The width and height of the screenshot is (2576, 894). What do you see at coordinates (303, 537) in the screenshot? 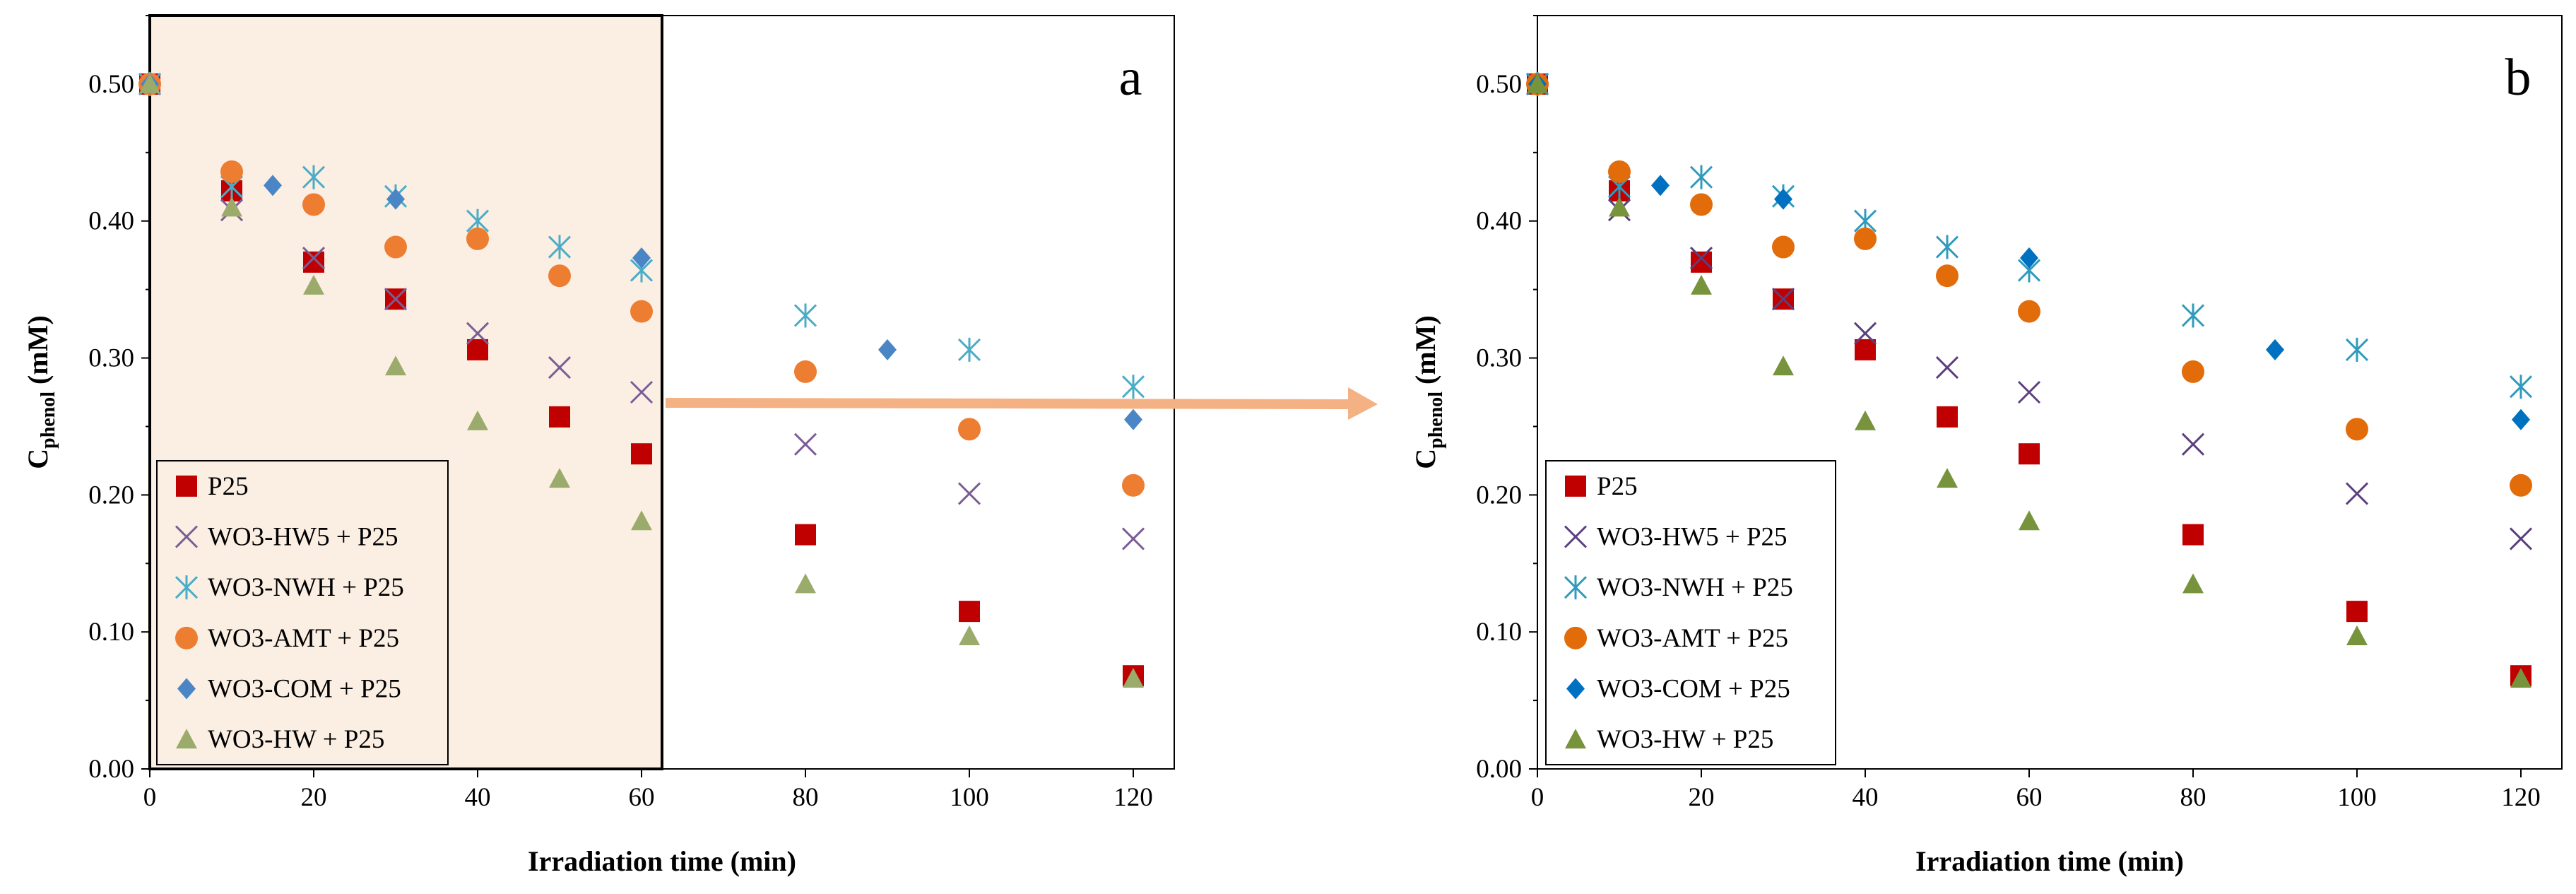
I see `legend-label: WO3-HW5 + P25` at bounding box center [303, 537].